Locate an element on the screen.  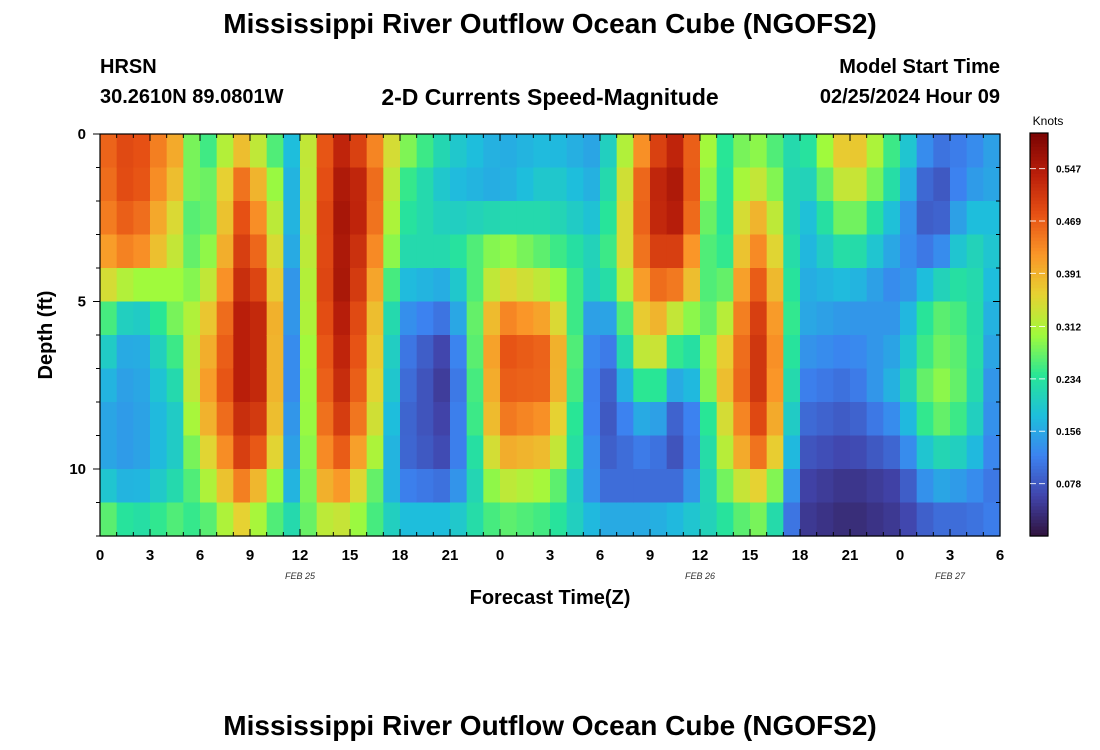
x-tick-label: 21 is located at coordinates (450, 555).